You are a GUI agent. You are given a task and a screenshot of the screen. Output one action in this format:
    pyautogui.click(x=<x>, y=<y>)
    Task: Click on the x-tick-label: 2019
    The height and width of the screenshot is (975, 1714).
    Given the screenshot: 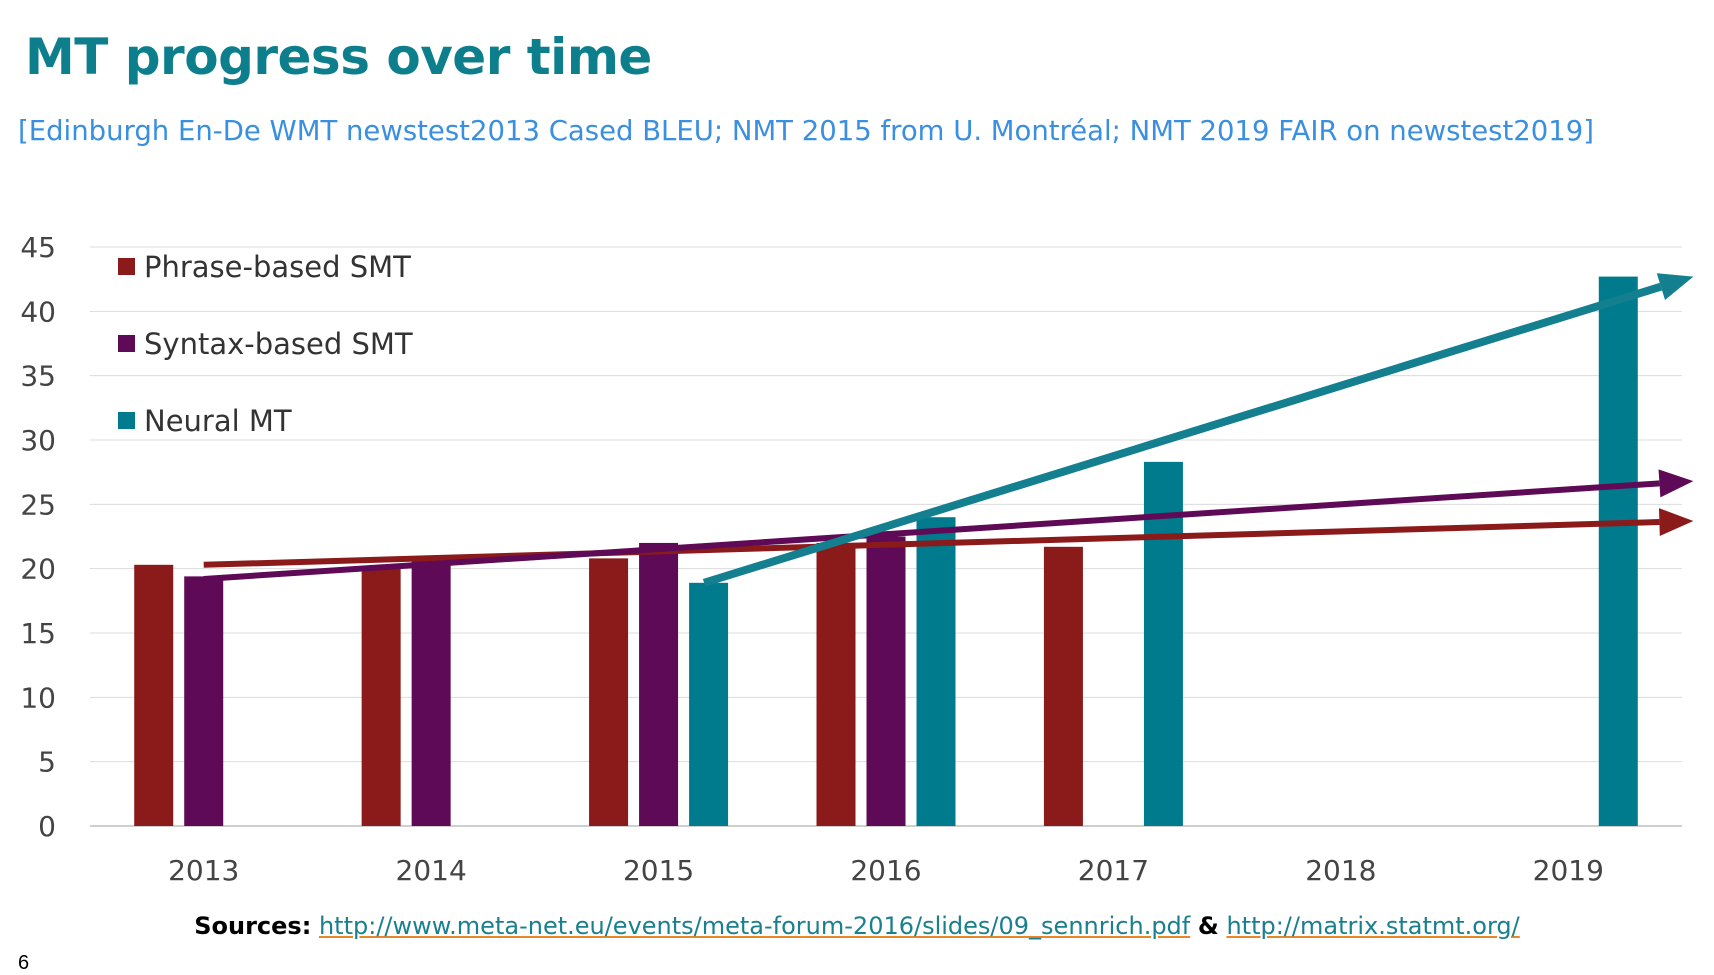 What is the action you would take?
    pyautogui.click(x=1568, y=870)
    